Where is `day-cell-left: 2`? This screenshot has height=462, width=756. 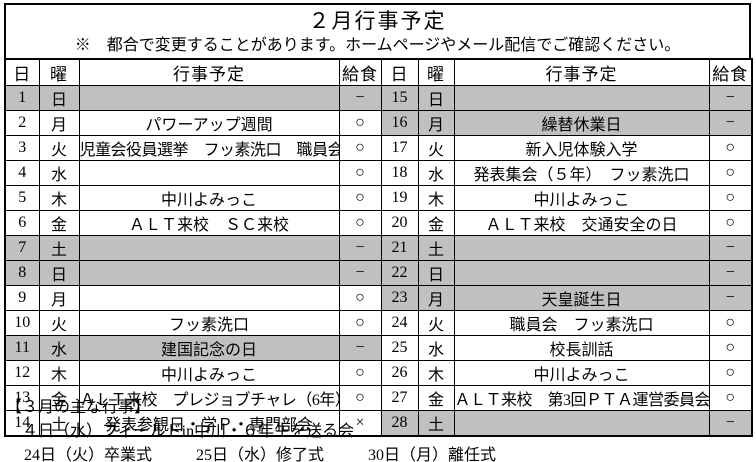 day-cell-left: 2 is located at coordinates (22, 123).